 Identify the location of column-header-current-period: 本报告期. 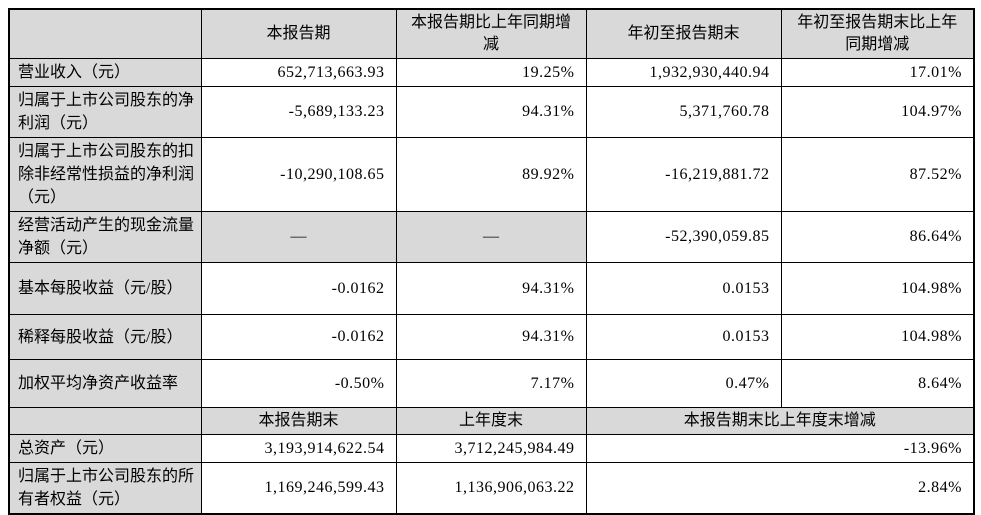
(298, 33).